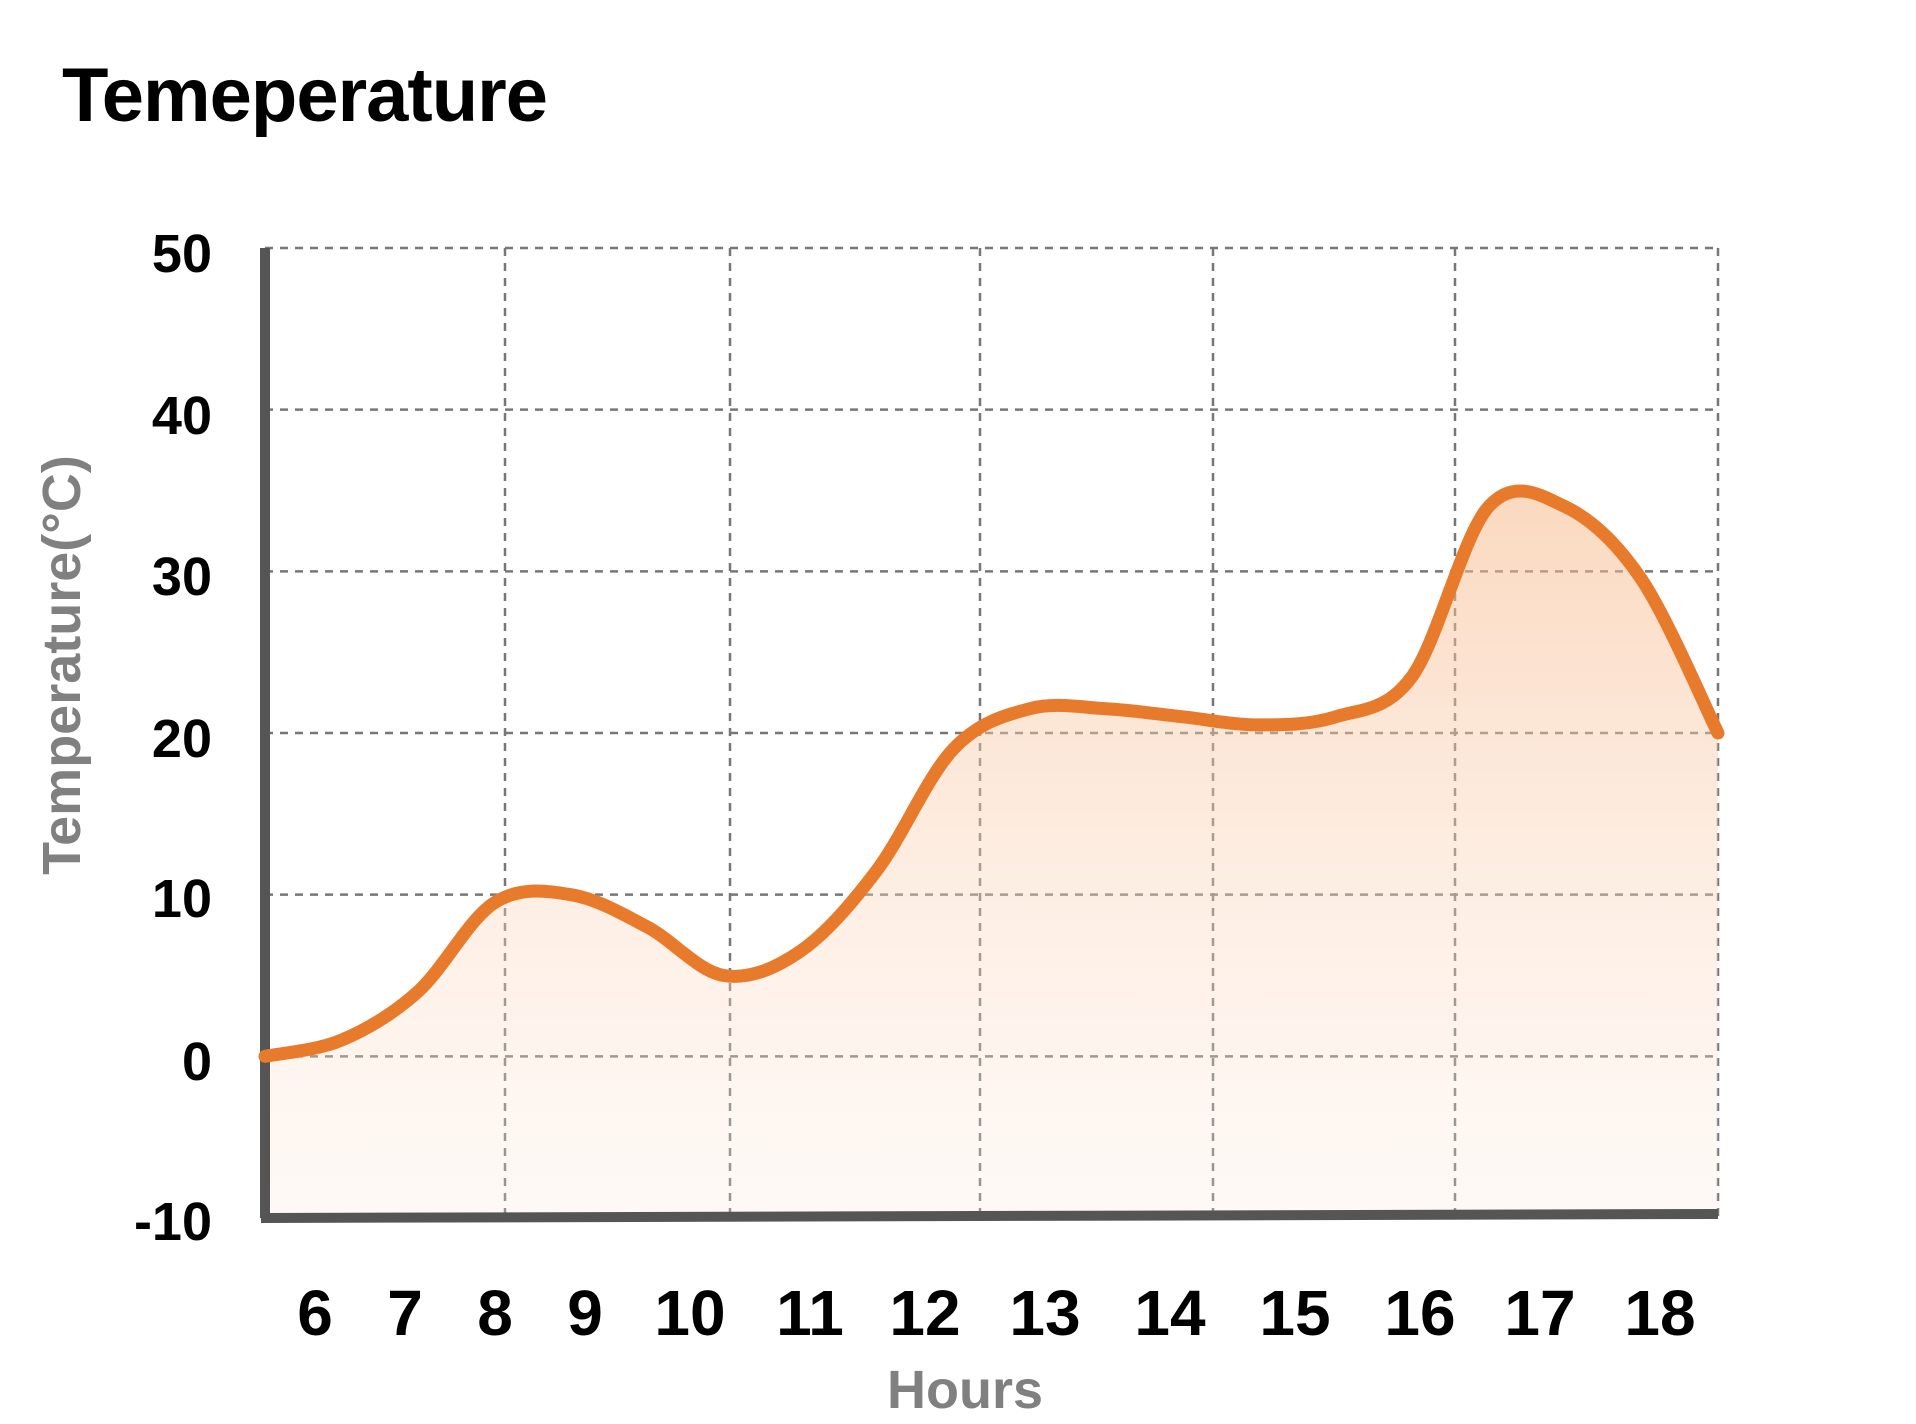 The height and width of the screenshot is (1424, 1916). I want to click on x-tick-label: 9, so click(585, 1313).